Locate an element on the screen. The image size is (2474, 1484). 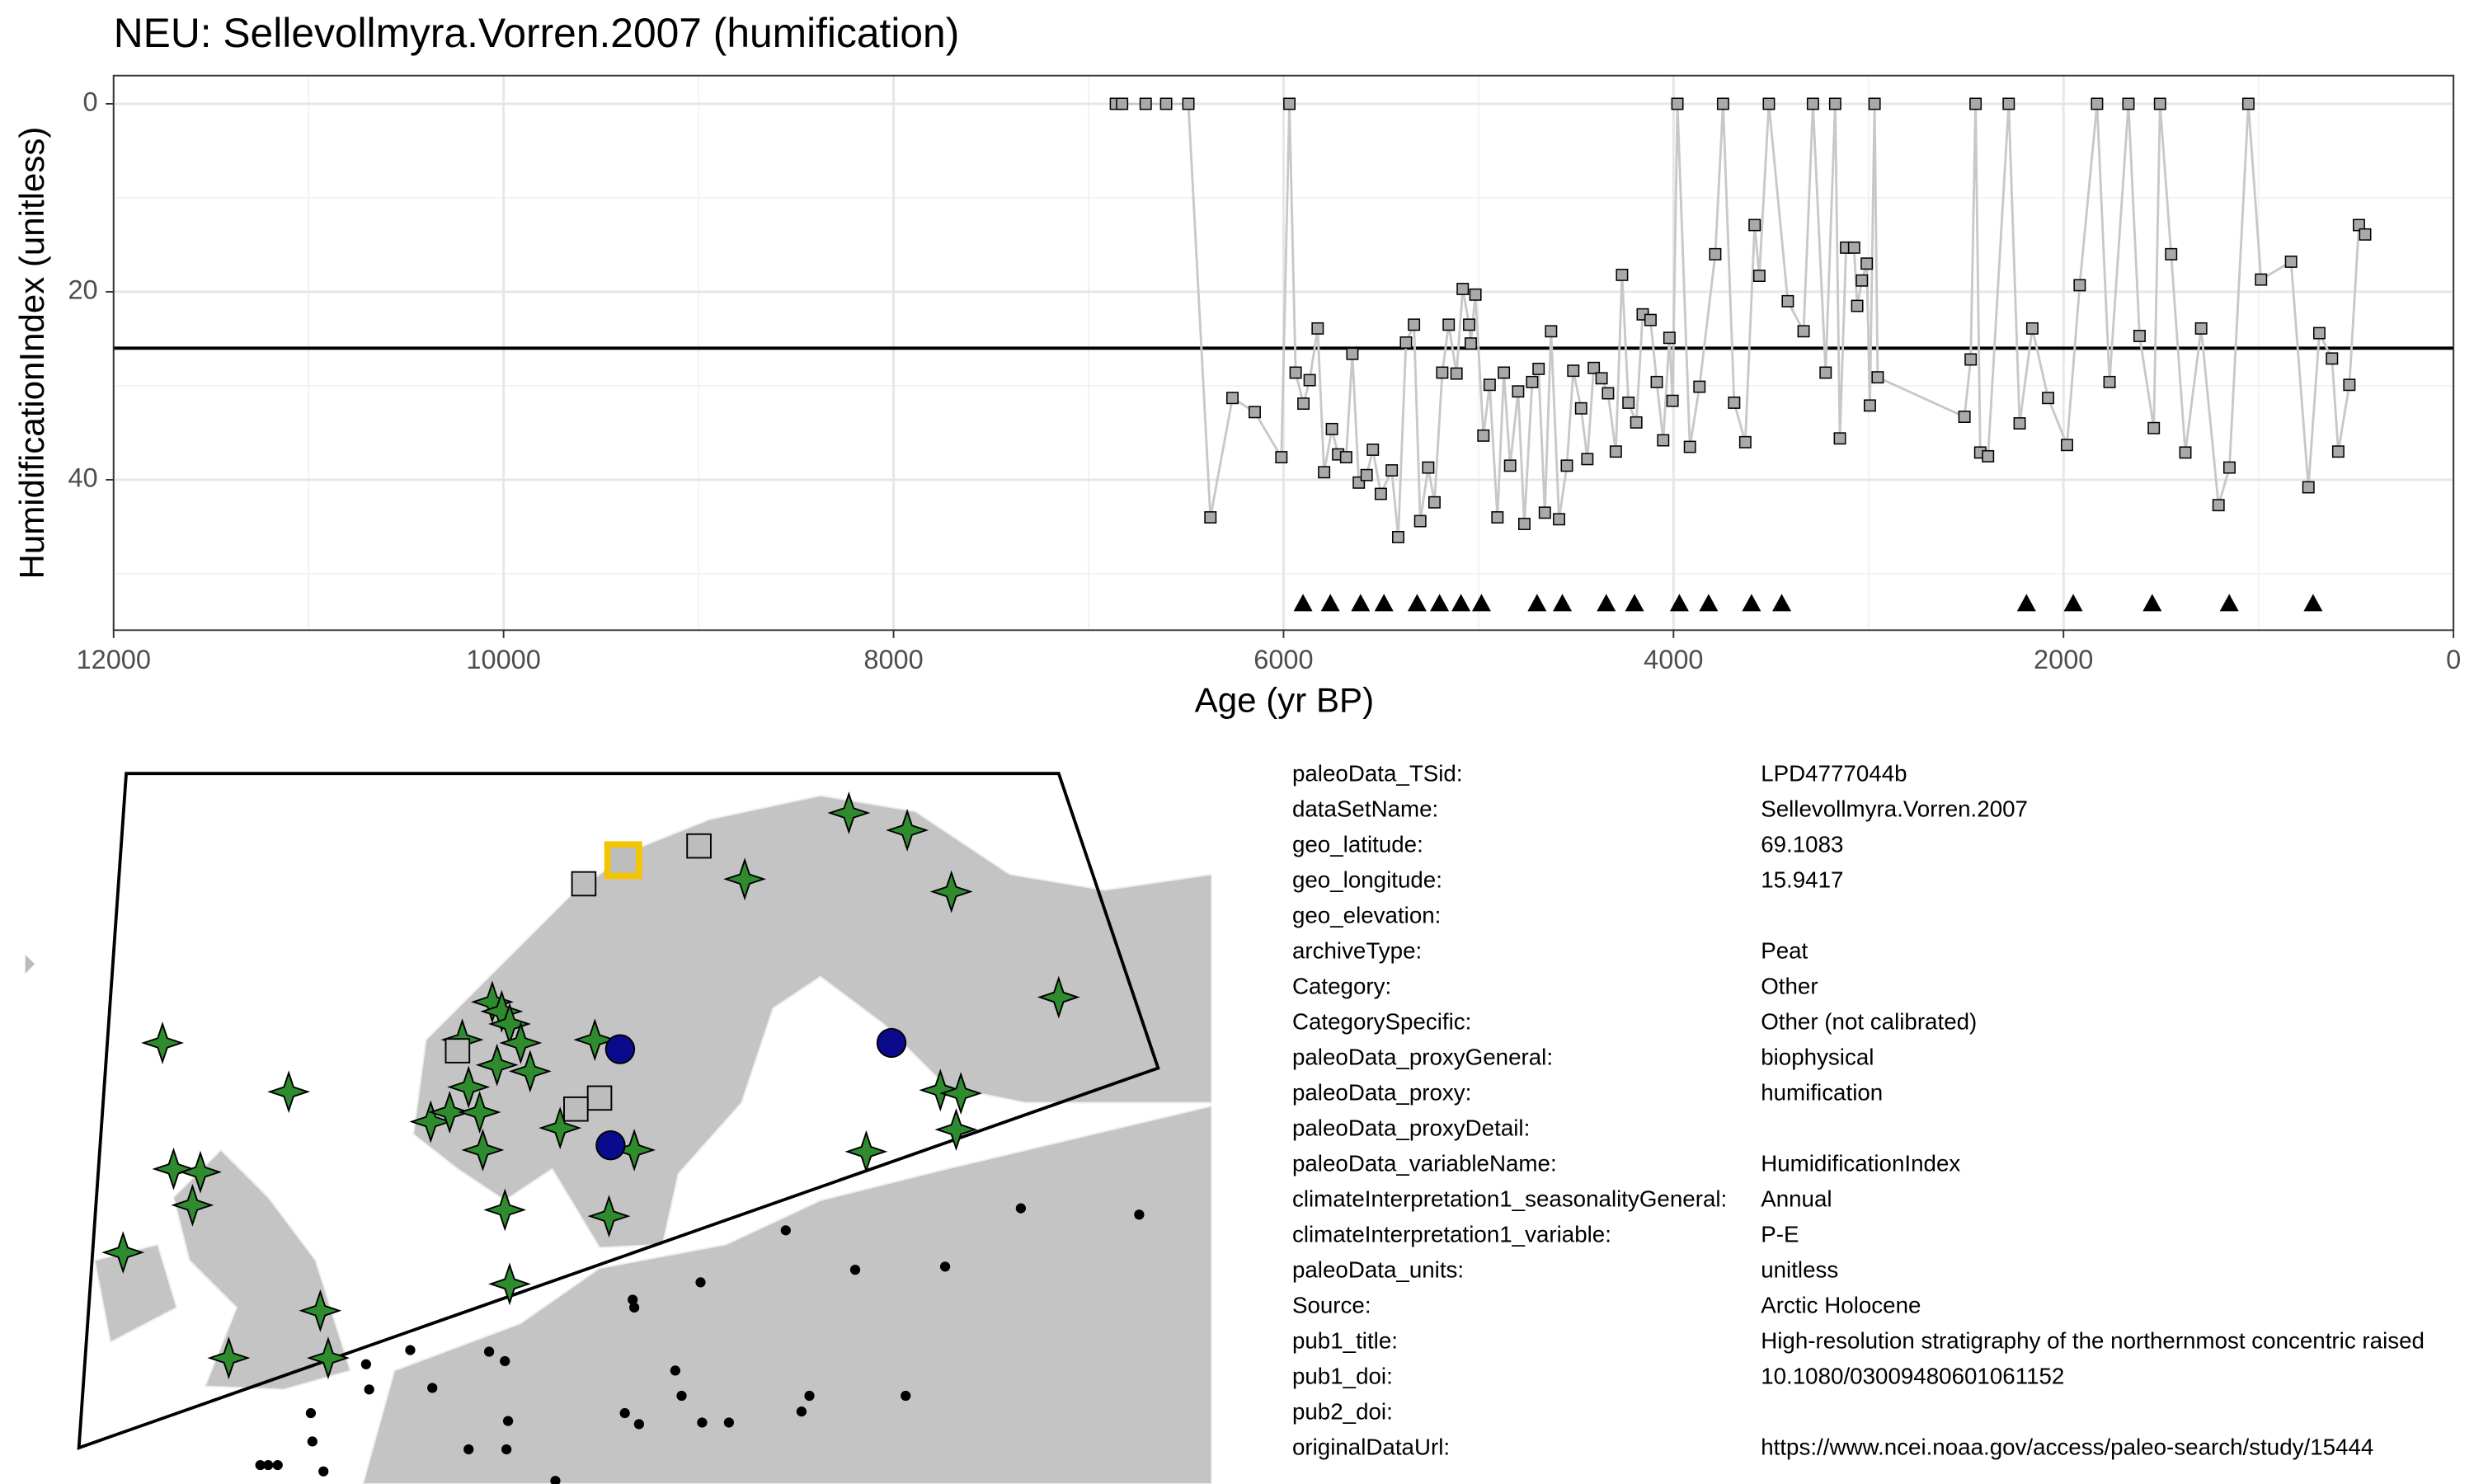
meta-value: Other (not calibrated) is located at coordinates (1869, 1021).